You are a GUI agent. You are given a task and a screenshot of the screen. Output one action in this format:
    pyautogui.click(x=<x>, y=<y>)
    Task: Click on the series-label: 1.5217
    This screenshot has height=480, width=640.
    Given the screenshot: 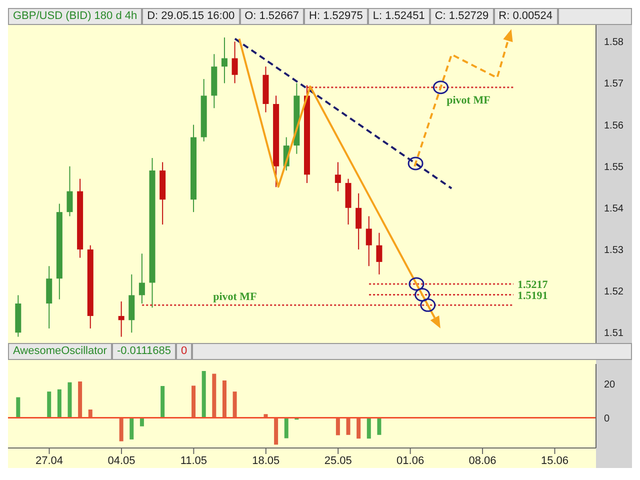 What is the action you would take?
    pyautogui.click(x=532, y=284)
    